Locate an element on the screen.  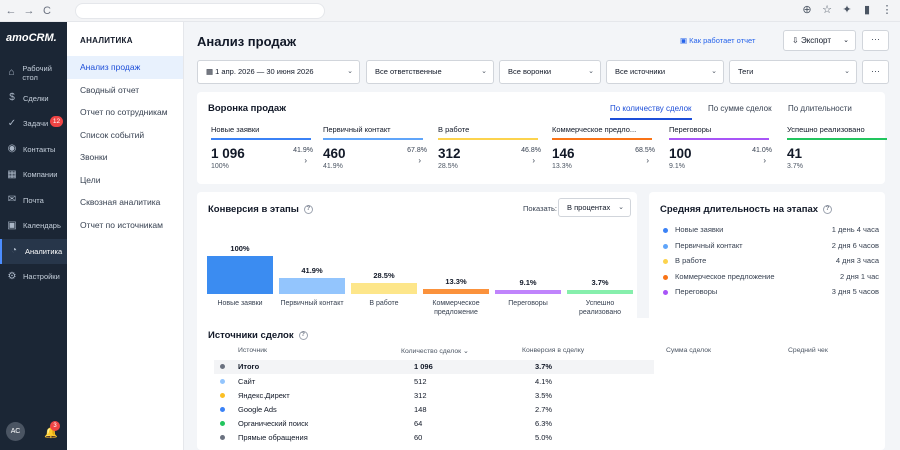
funnel-title: Воронка продаж is located at coordinates (247, 108).